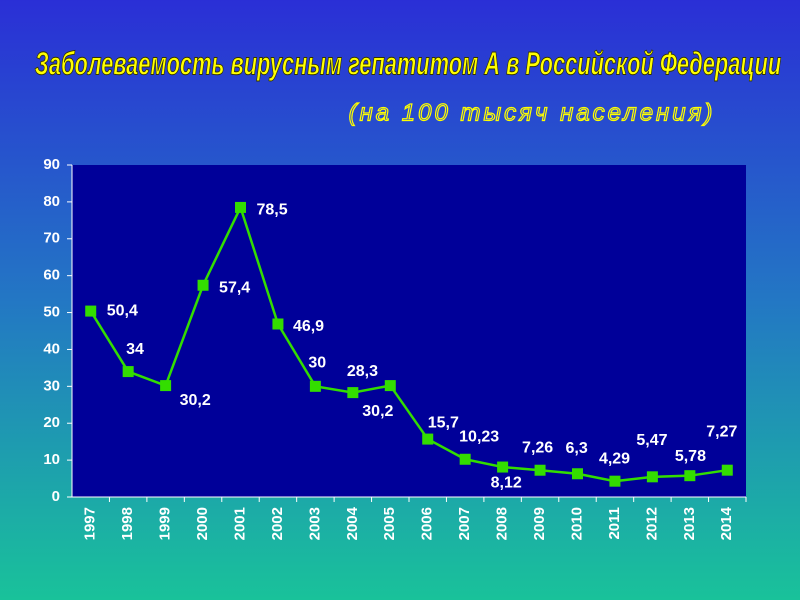 This screenshot has height=605, width=800. Describe the element at coordinates (539, 523) in the screenshot. I see `x-tick-label: 2009` at that location.